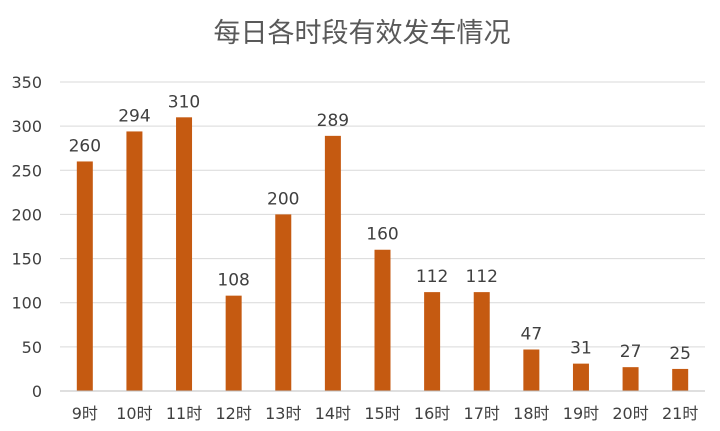  What do you see at coordinates (630, 413) in the screenshot?
I see `x-tick-label: 20时` at bounding box center [630, 413].